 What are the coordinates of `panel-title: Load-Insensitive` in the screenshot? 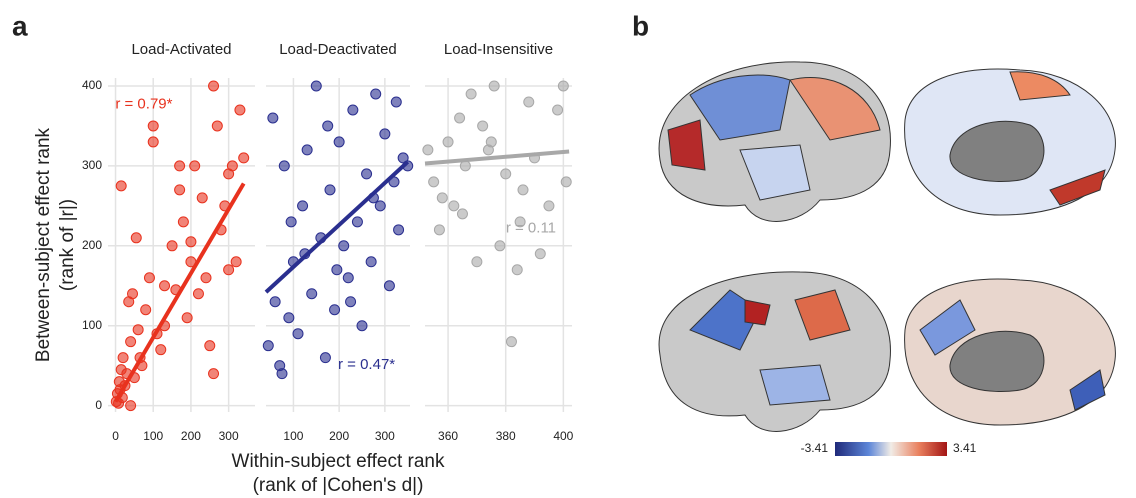 It's located at (498, 49).